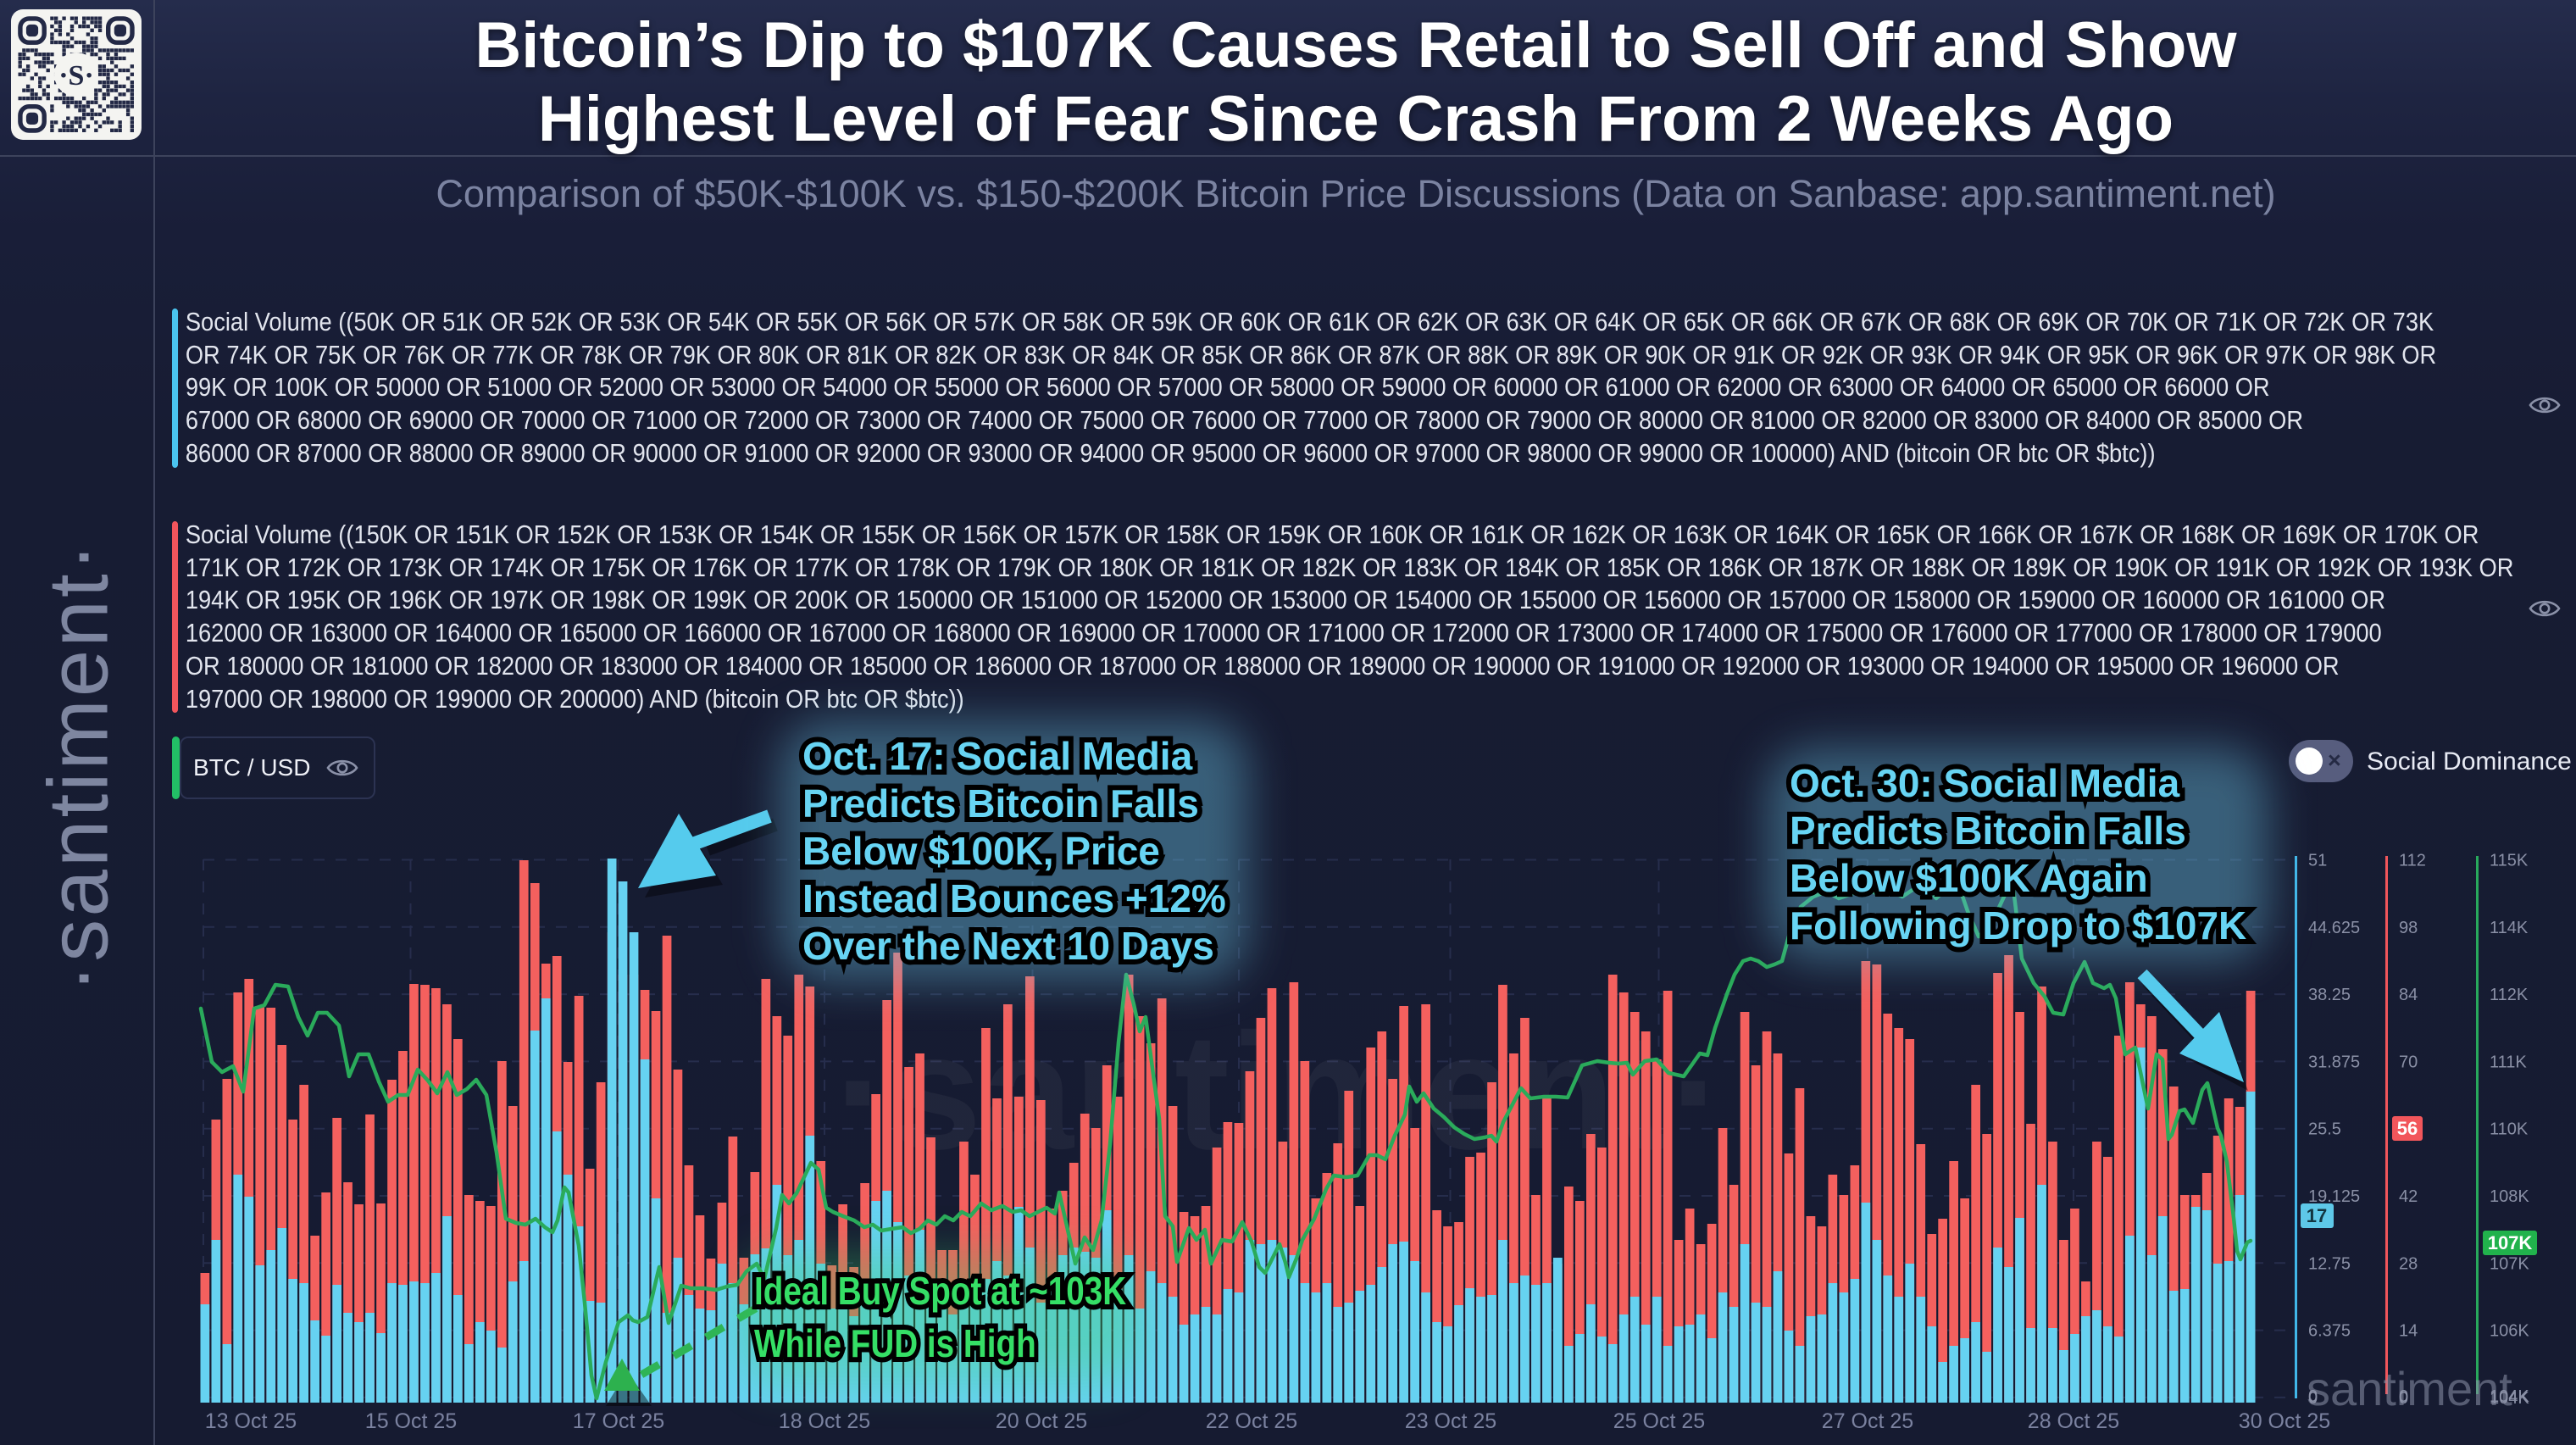  I want to click on svg-text: 98, so click(2408, 928).